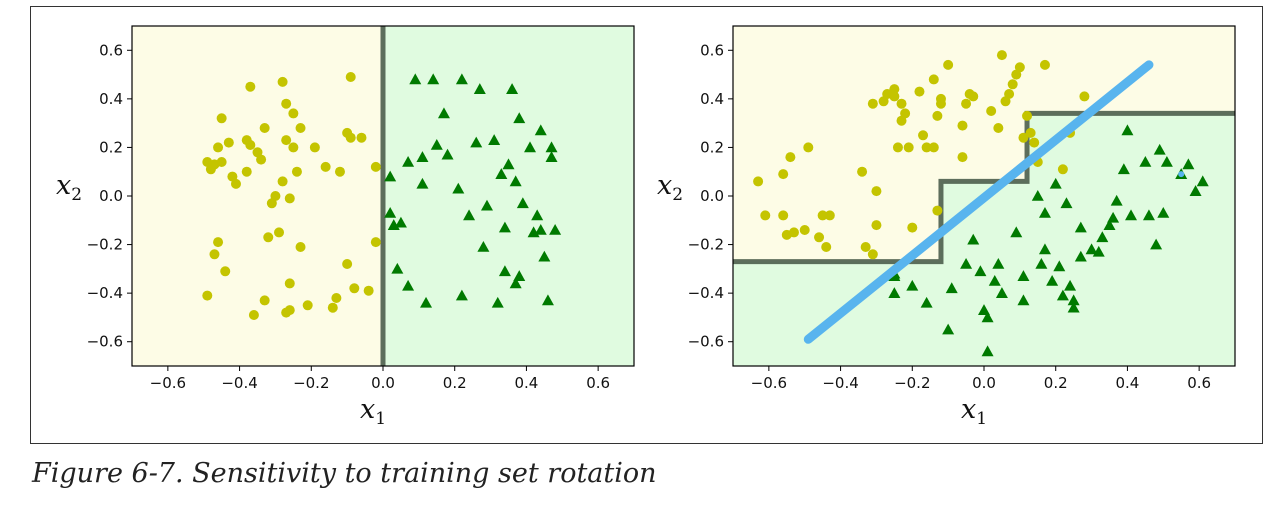 Image resolution: width=1280 pixels, height=506 pixels. Describe the element at coordinates (383, 383) in the screenshot. I see `x-tick-label: 0.0` at that location.